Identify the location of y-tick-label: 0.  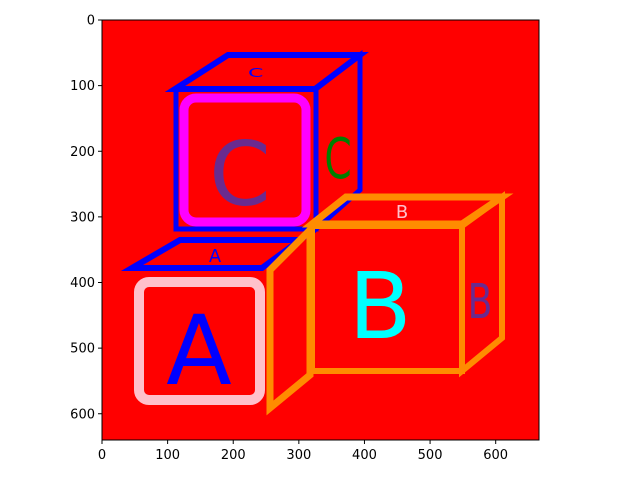
(91, 21).